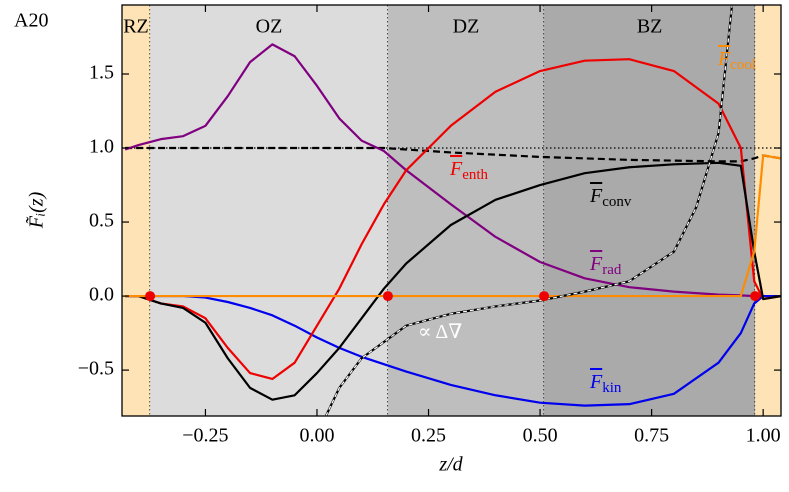 The height and width of the screenshot is (492, 789). What do you see at coordinates (651, 436) in the screenshot?
I see `x-tick-label: 0.75` at bounding box center [651, 436].